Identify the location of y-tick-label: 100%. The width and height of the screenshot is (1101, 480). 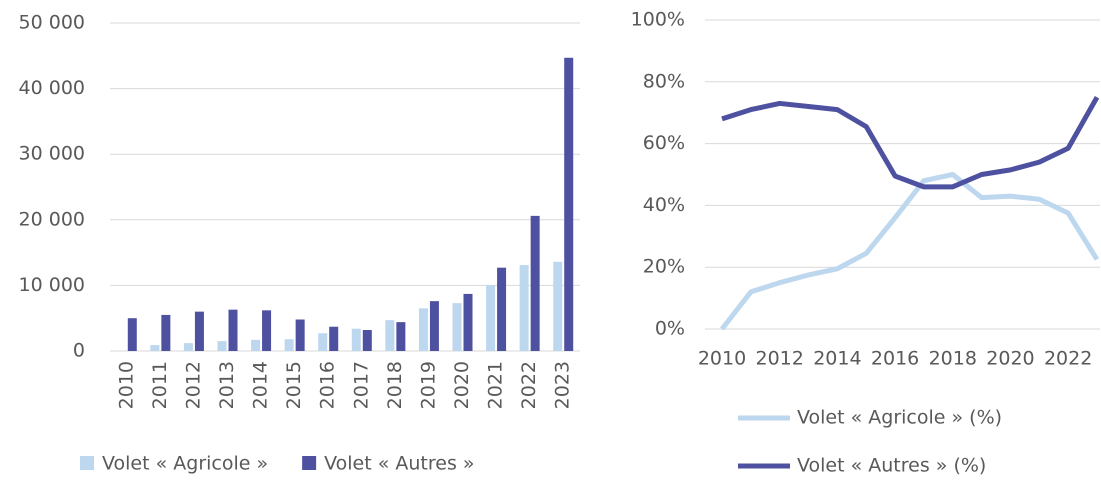
(658, 20).